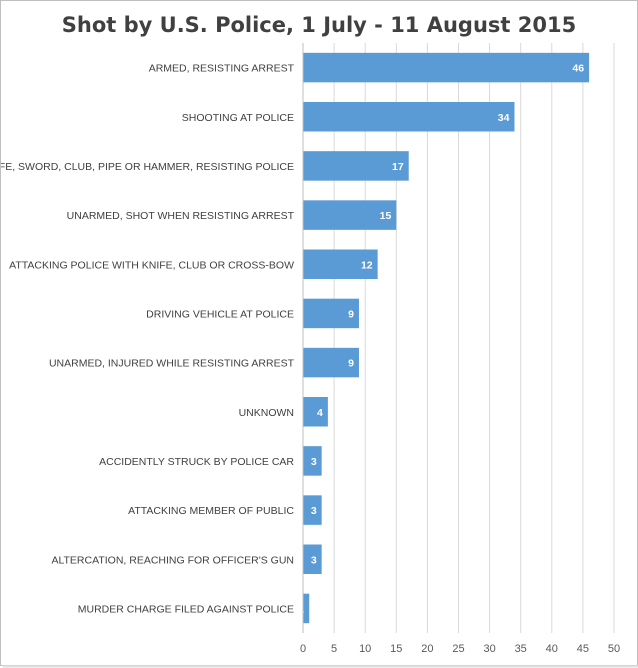 This screenshot has width=638, height=668. Describe the element at coordinates (504, 118) in the screenshot. I see `data-label: 34` at that location.